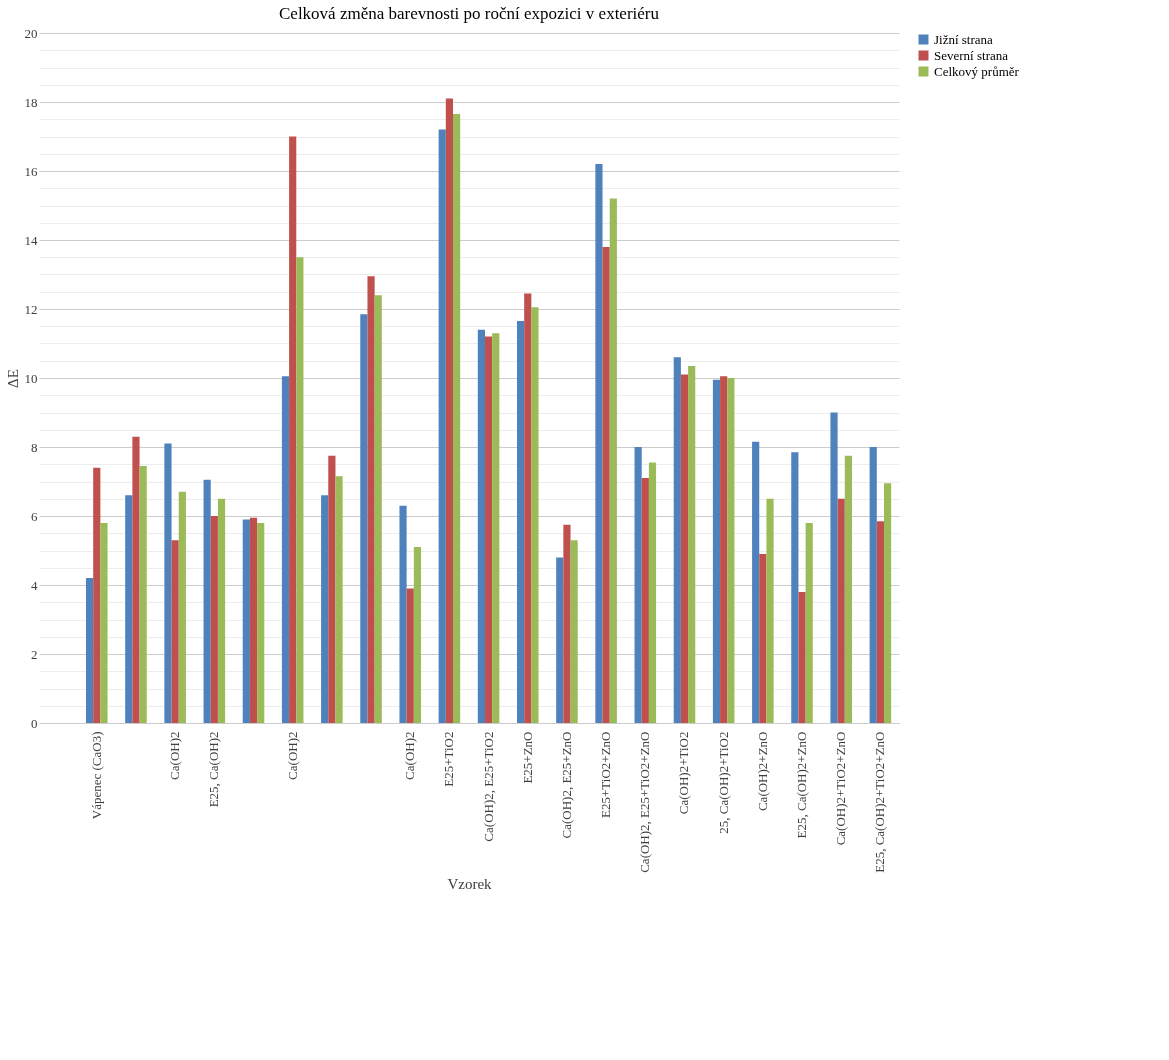 Image resolution: width=1169 pixels, height=1060 pixels. Describe the element at coordinates (31, 171) in the screenshot. I see `y-tick-label: 16` at that location.